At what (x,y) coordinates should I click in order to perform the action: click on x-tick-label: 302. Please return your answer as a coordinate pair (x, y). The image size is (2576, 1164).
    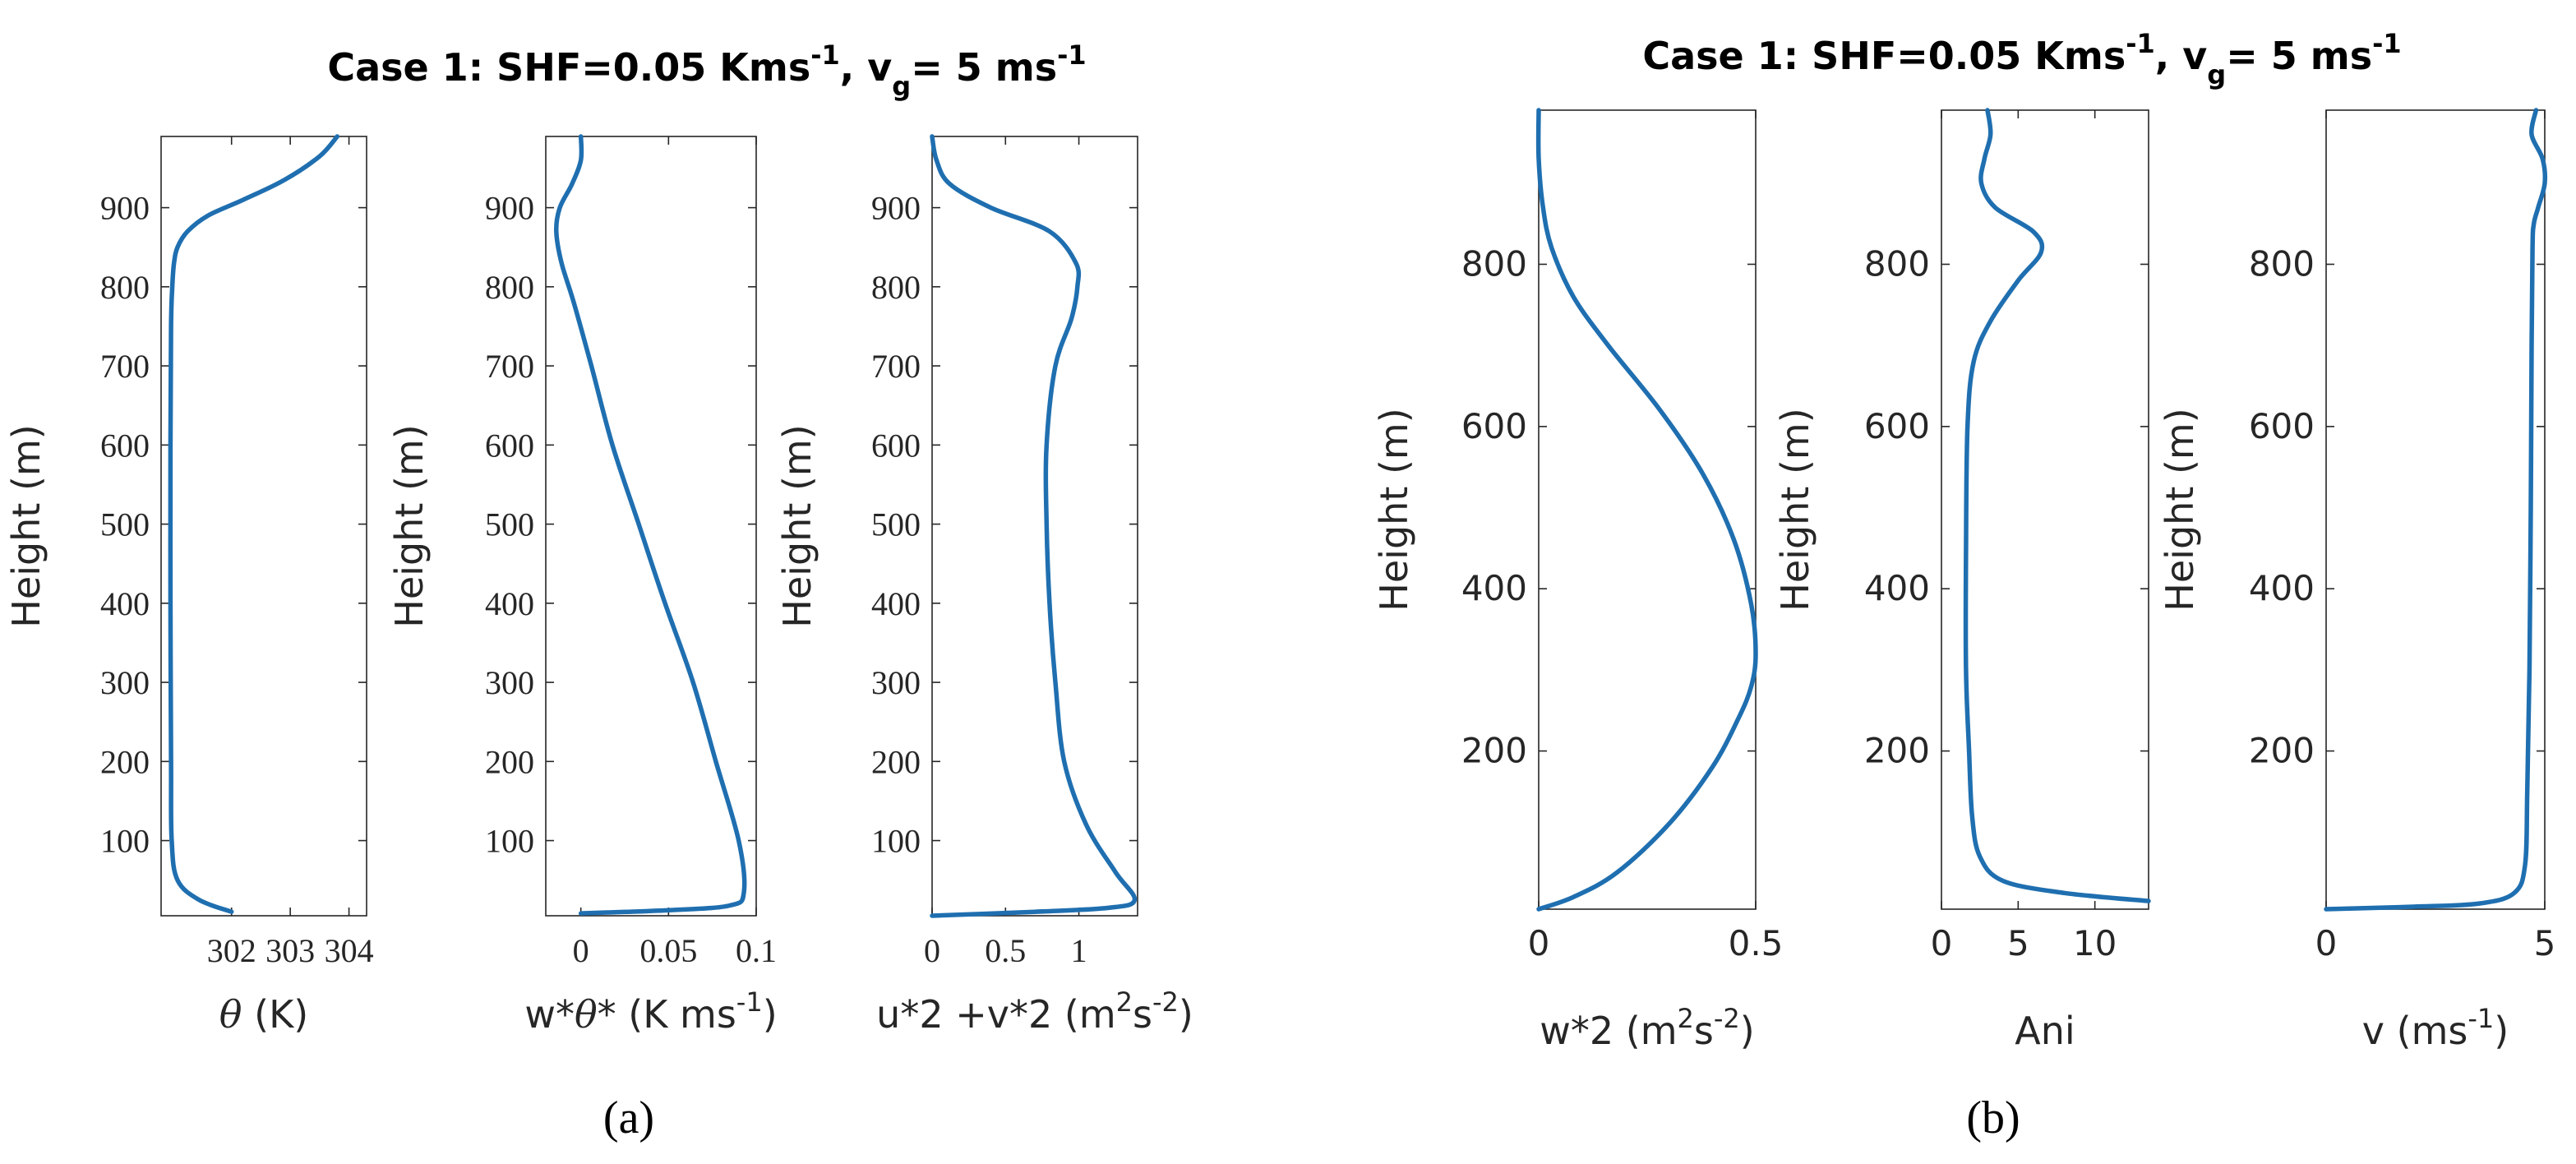
    Looking at the image, I should click on (231, 950).